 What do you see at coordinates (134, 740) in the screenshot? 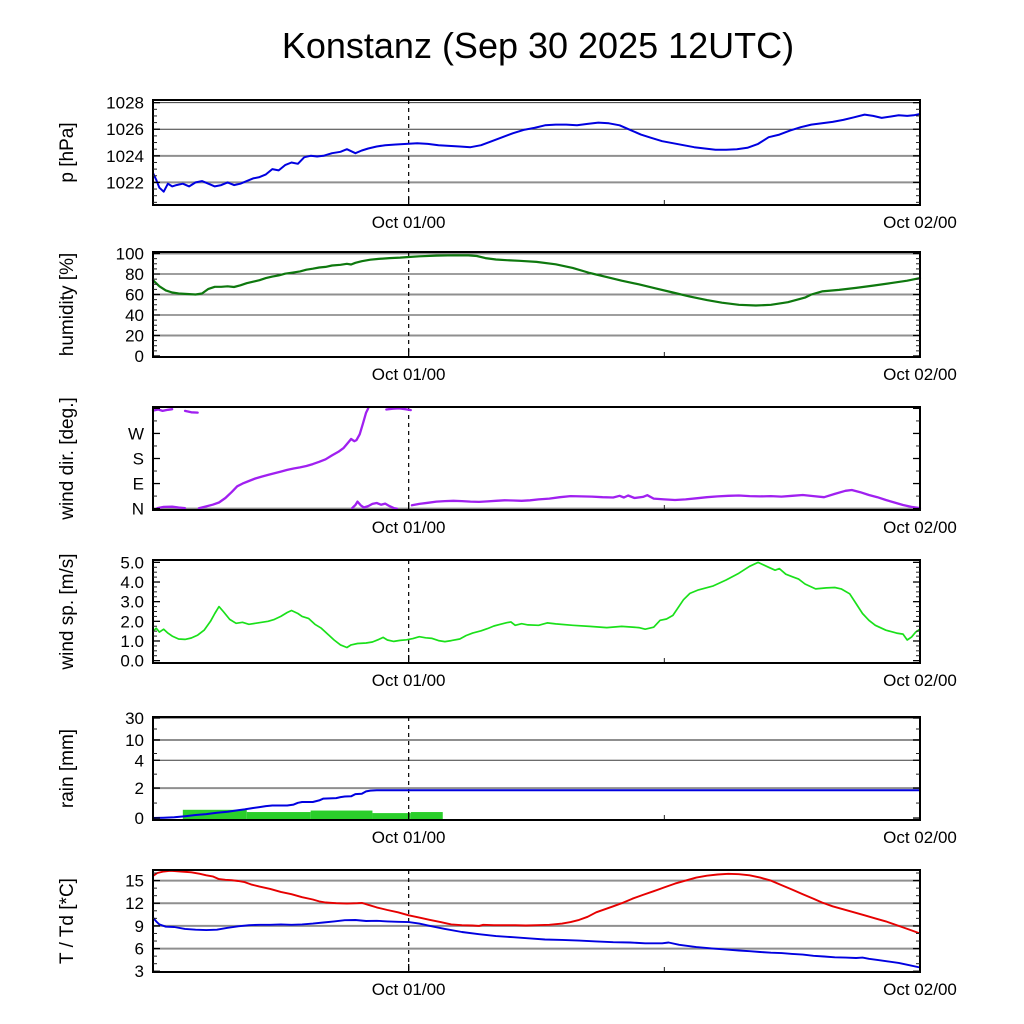
I see `y-tick-label: 10` at bounding box center [134, 740].